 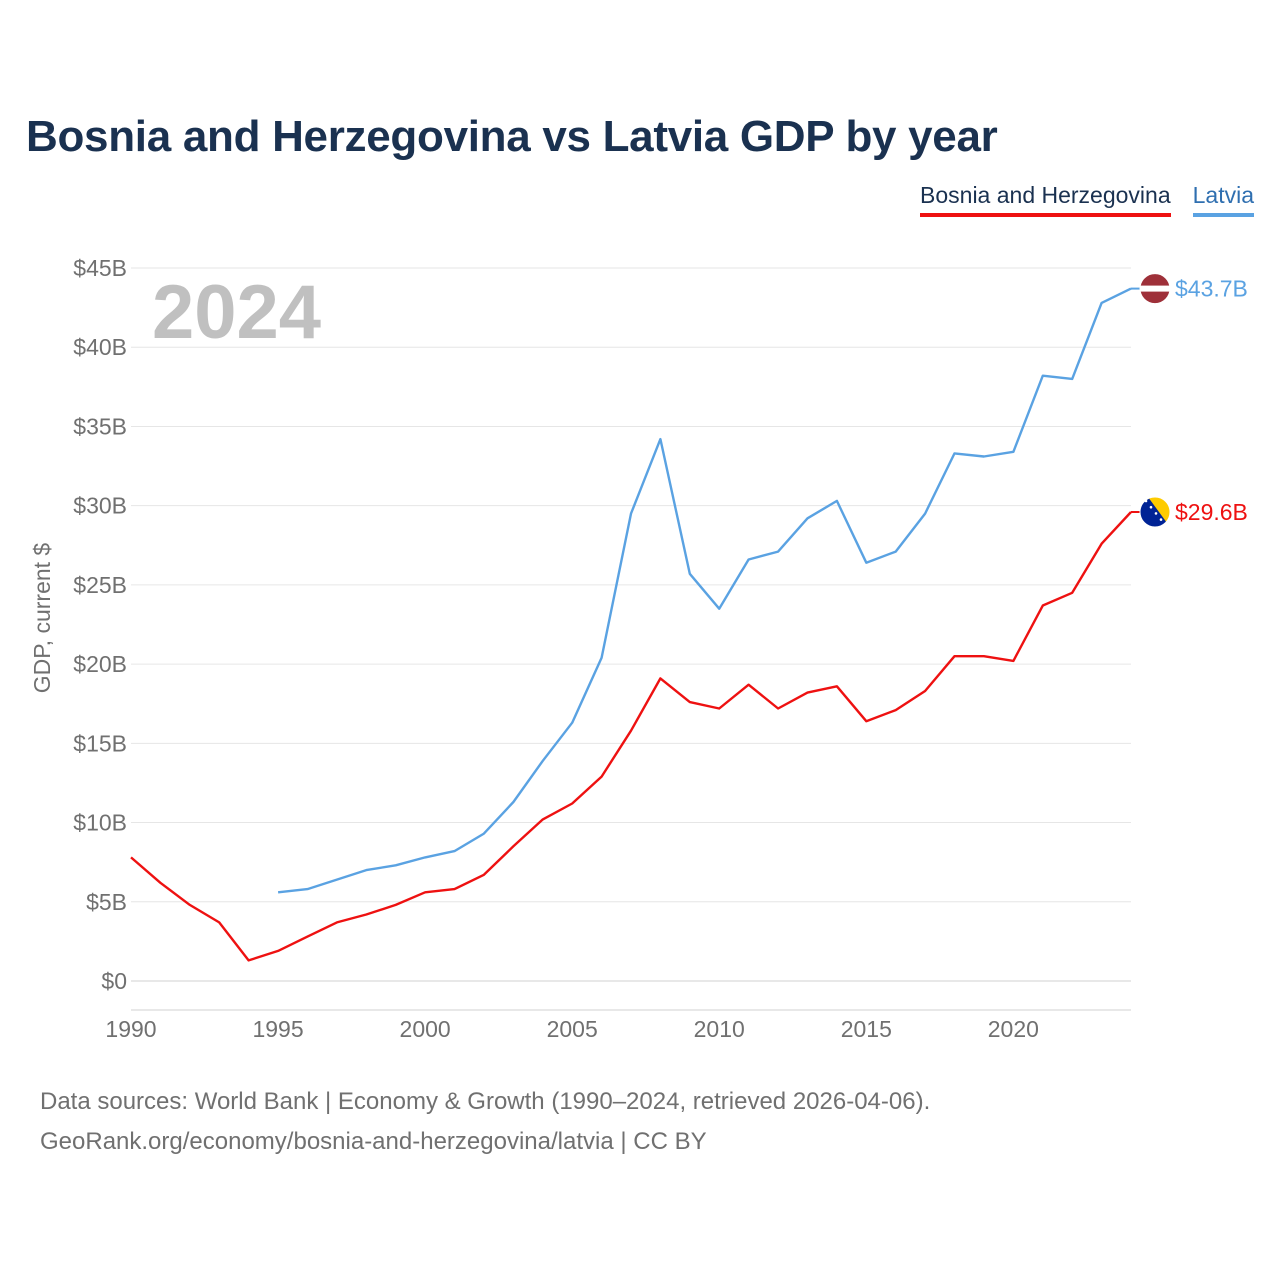 I want to click on year-watermark: 2024, so click(x=236, y=312).